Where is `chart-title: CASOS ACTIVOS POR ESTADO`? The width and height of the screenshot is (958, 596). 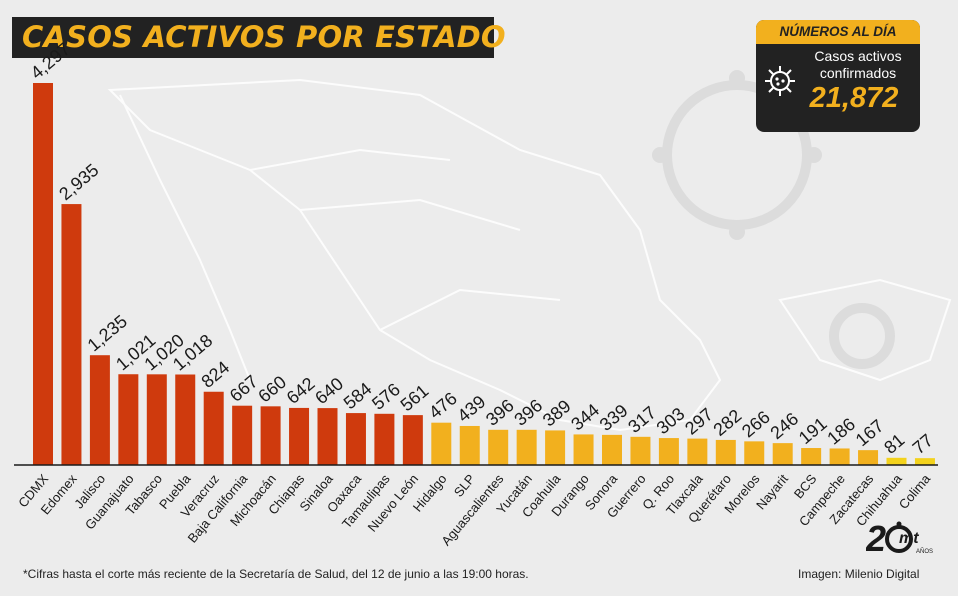 chart-title: CASOS ACTIVOS POR ESTADO is located at coordinates (264, 37).